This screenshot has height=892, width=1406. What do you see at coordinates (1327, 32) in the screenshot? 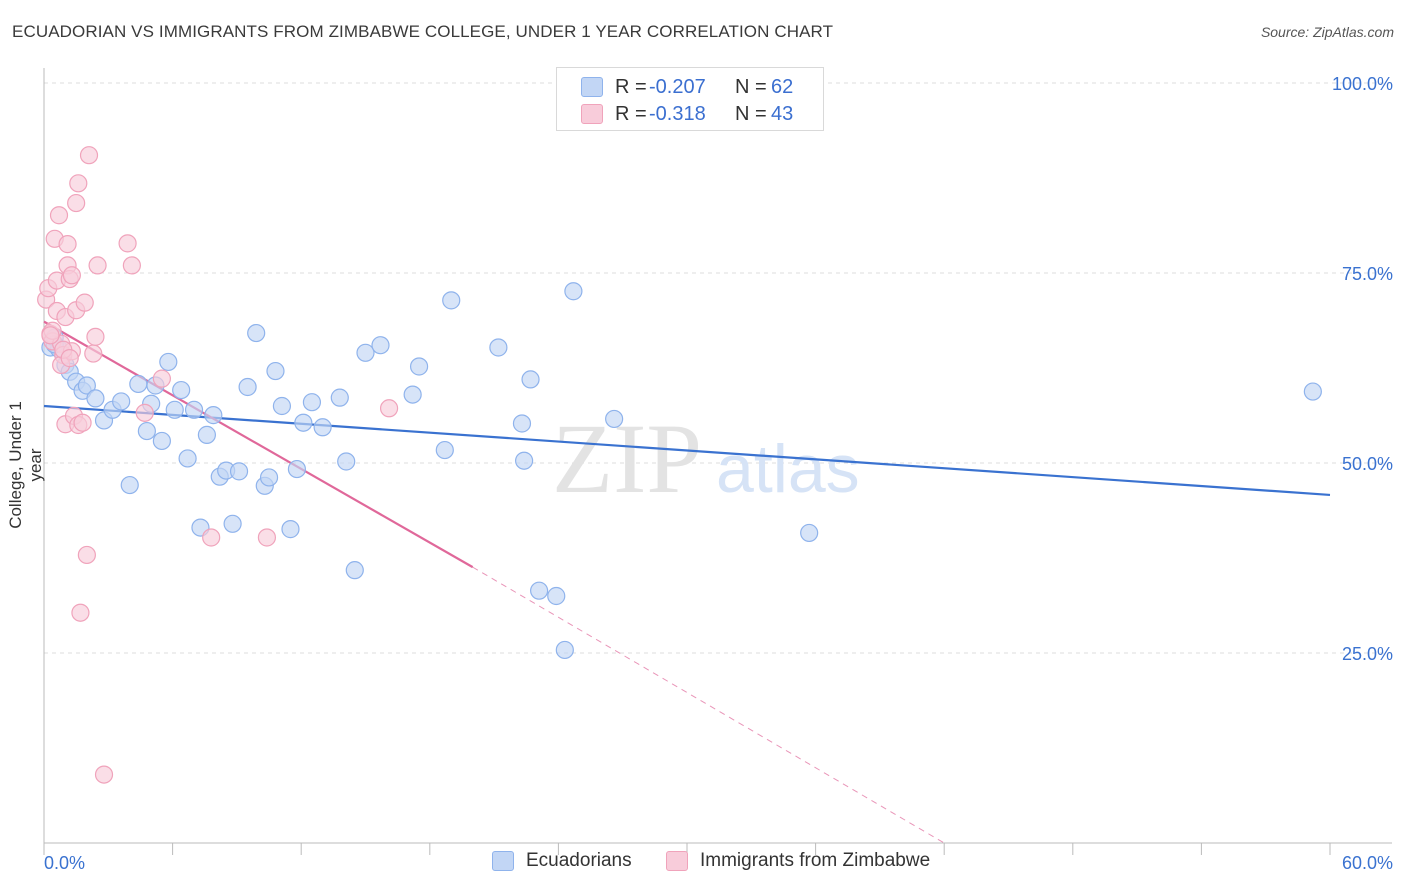
I see `source-label: Source: ZipAtlas.com` at bounding box center [1327, 32].